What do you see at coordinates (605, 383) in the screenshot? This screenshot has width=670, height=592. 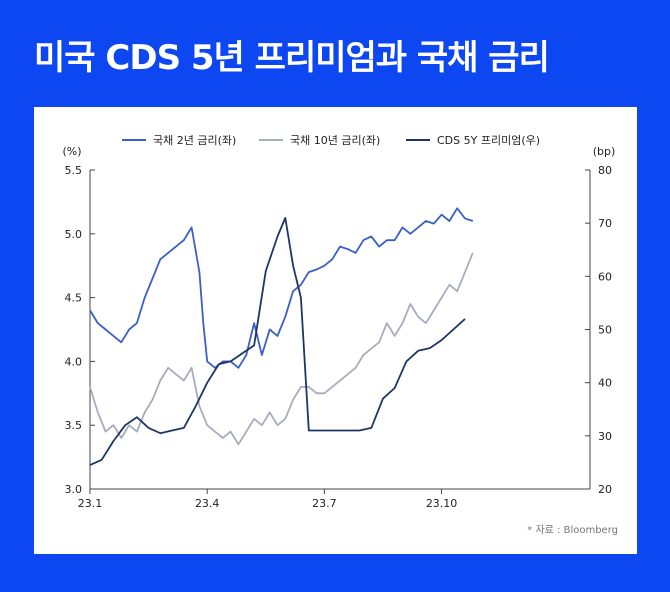 I see `right-tick-label: 40` at bounding box center [605, 383].